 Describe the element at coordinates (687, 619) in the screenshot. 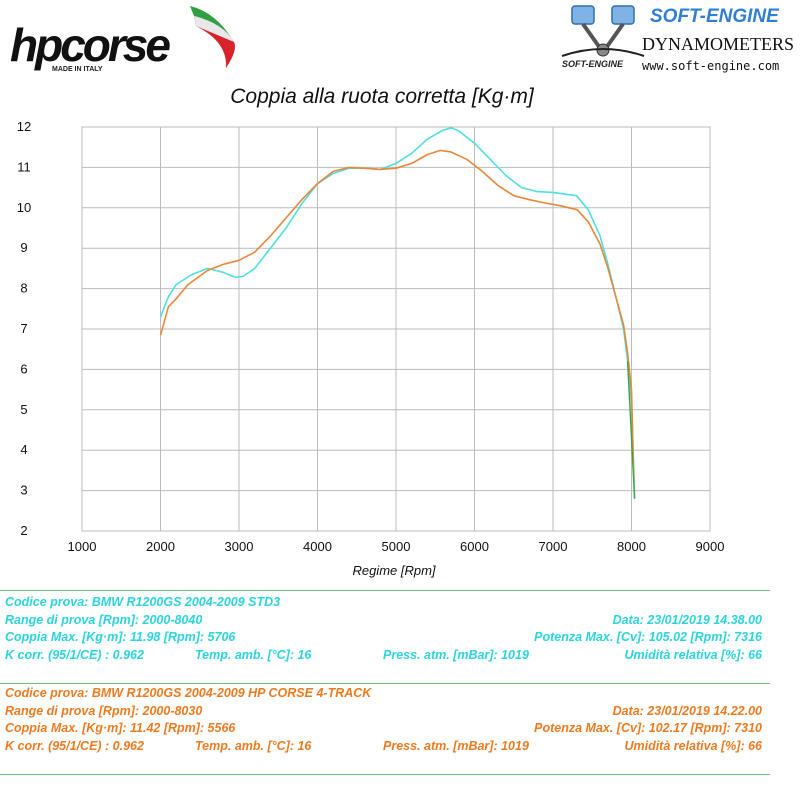

I see `test-date: Data: 23/01/2019 14.38.00` at that location.